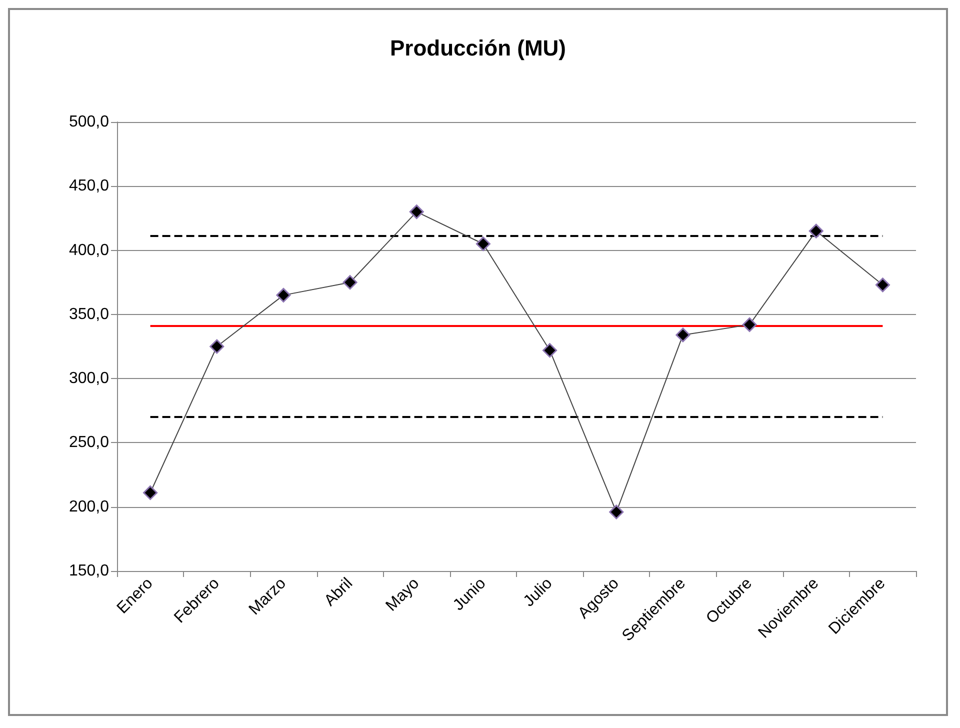 The width and height of the screenshot is (960, 728). What do you see at coordinates (89, 507) in the screenshot?
I see `y-tick-label: 200,0` at bounding box center [89, 507].